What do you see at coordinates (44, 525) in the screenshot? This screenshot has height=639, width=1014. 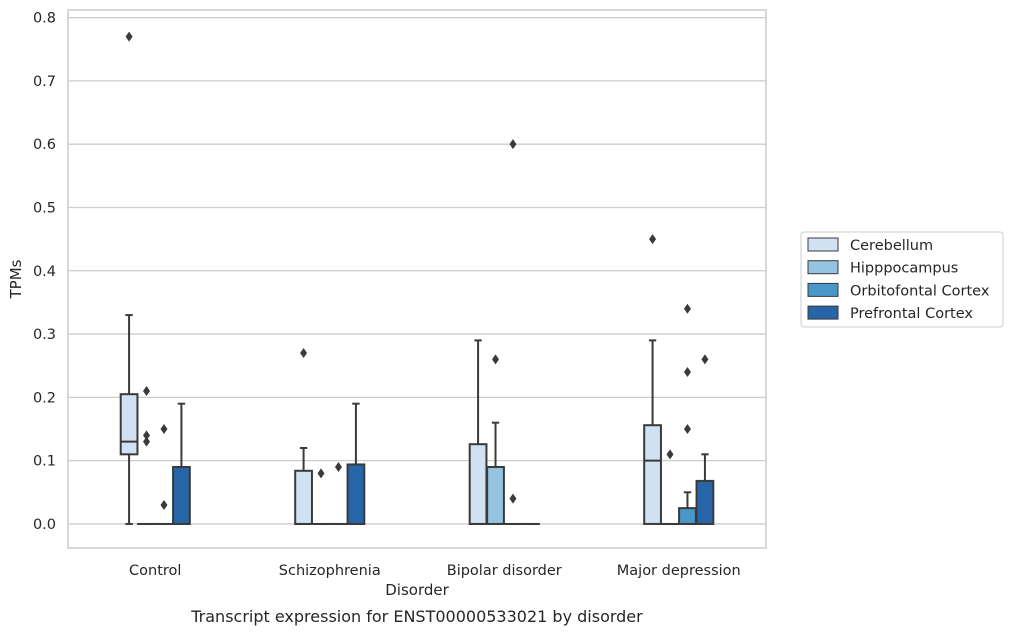 I see `y-tick-label: 0.0` at bounding box center [44, 525].